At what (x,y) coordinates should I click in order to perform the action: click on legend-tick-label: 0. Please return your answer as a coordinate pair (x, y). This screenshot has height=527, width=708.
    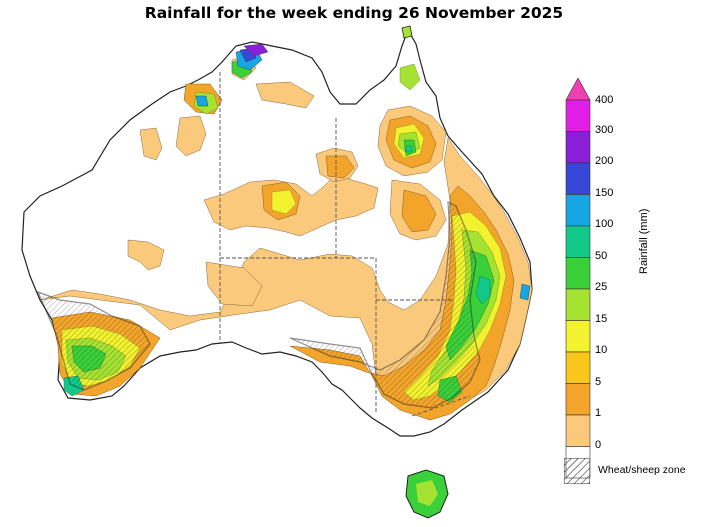
    Looking at the image, I should click on (598, 444).